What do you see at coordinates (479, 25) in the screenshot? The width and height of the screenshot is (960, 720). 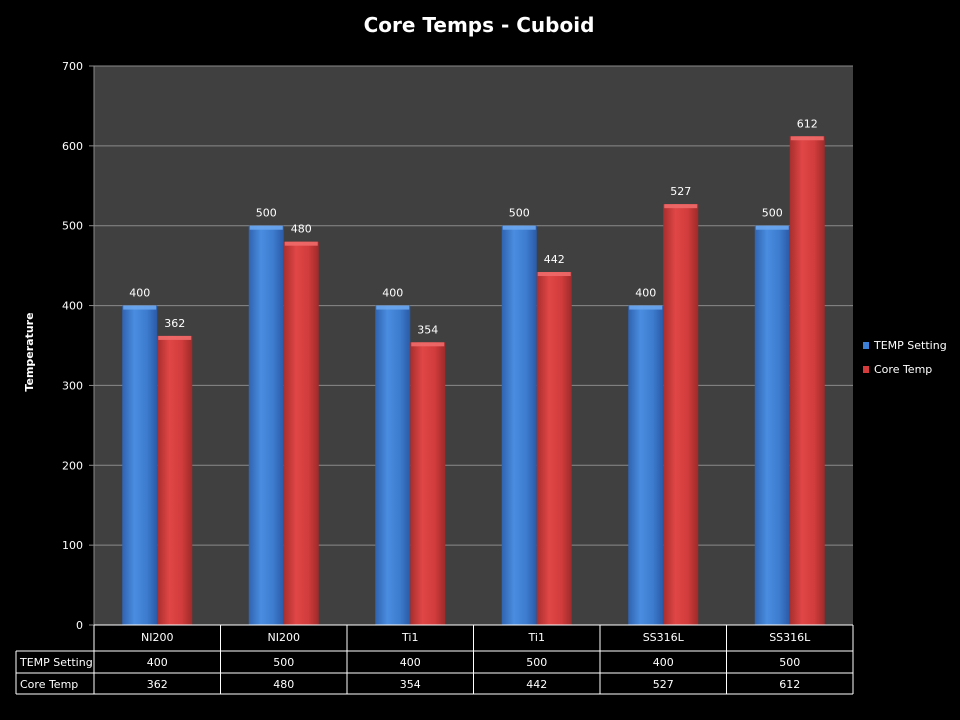 I see `chart-title: Core Temps - Cuboid` at bounding box center [479, 25].